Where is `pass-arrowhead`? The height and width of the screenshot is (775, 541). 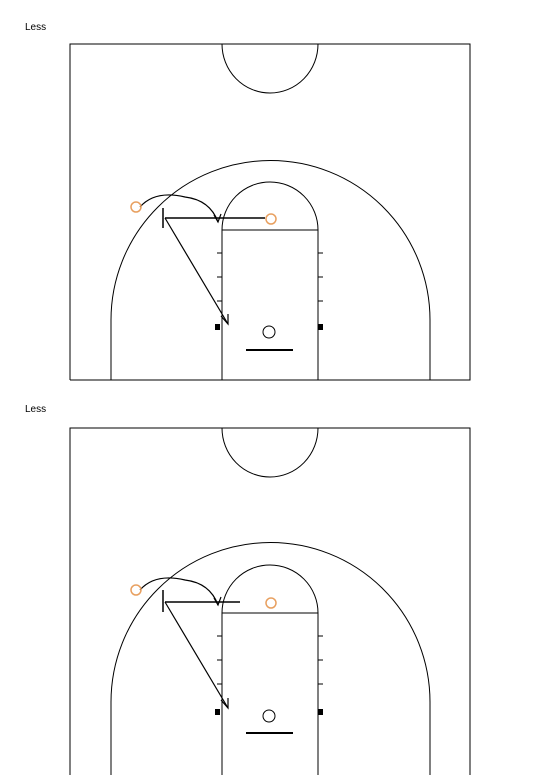 pass-arrowhead is located at coordinates (217, 601).